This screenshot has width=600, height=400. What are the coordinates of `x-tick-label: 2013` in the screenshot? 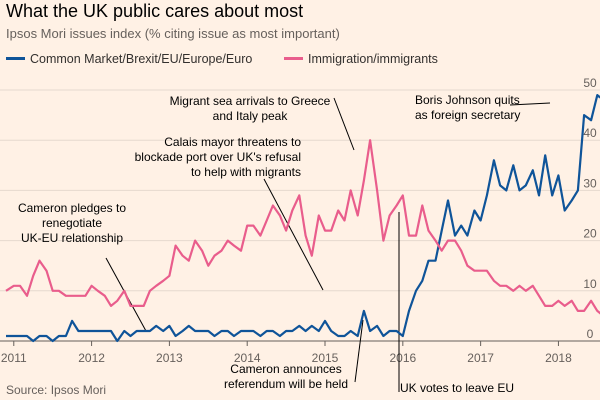 It's located at (169, 358).